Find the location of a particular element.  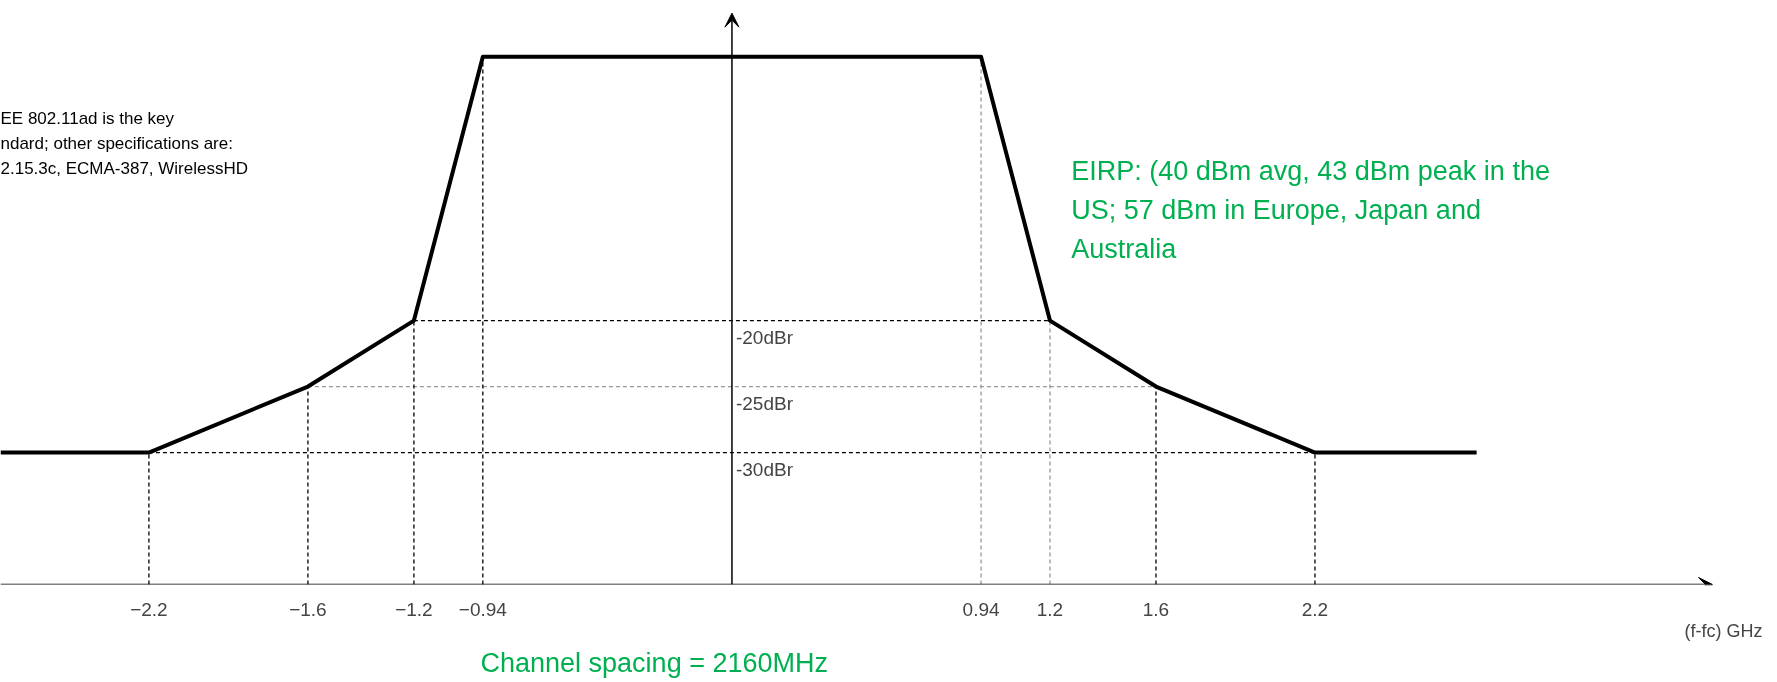

x-tick-label: 0.94 is located at coordinates (981, 609).